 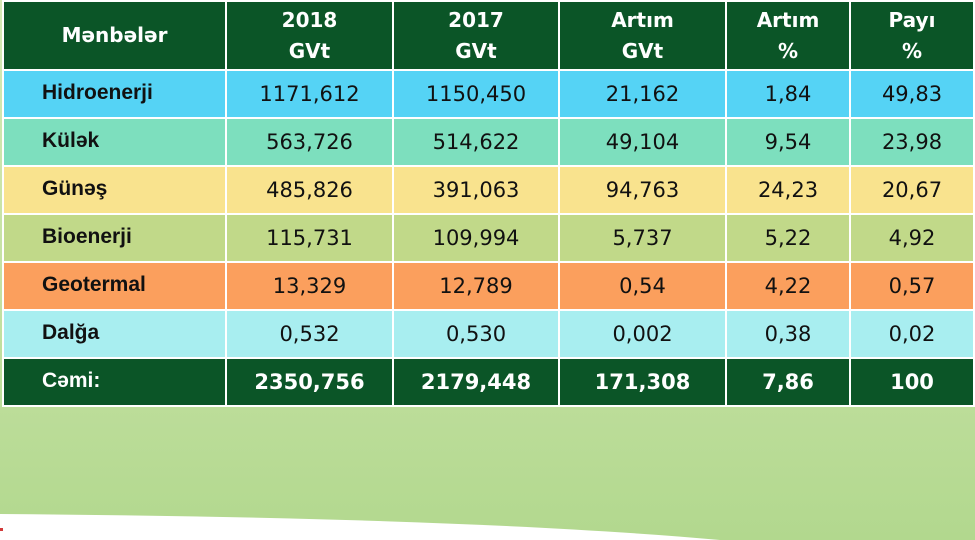 I want to click on cell-growth-gvt: 21,162, so click(x=642, y=94).